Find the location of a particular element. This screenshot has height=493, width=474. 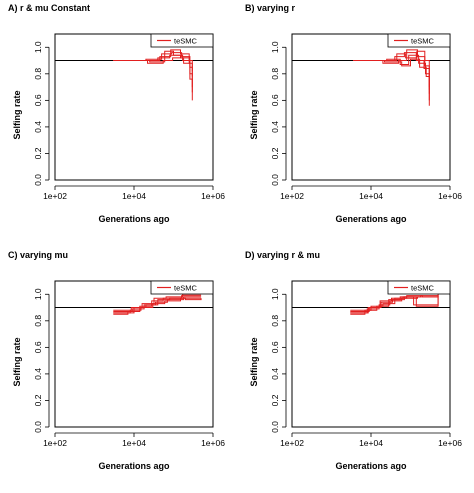

chart-title: C) varying mu is located at coordinates (38, 255).